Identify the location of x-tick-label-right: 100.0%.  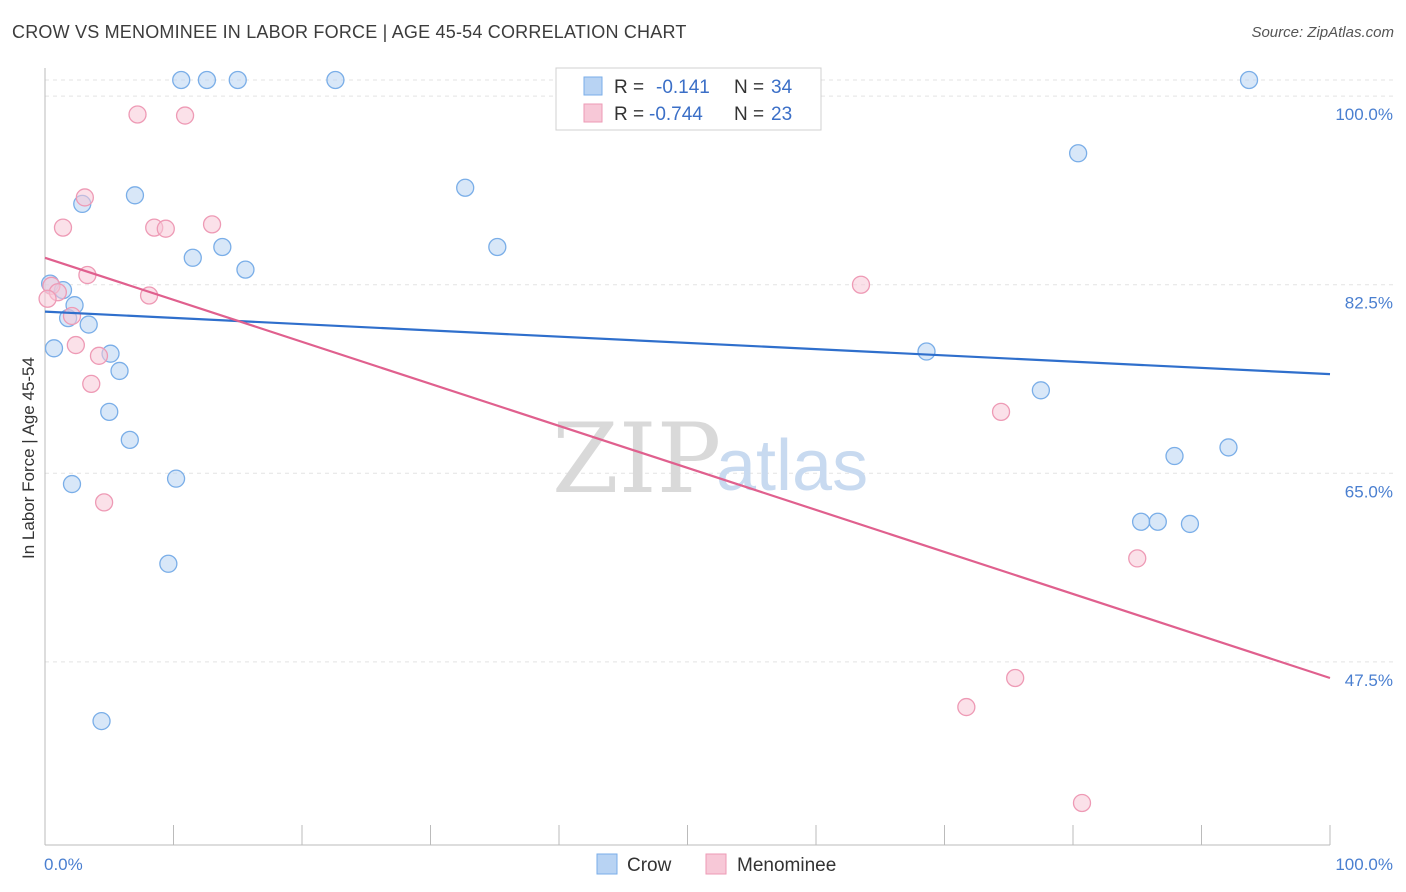
(1364, 864).